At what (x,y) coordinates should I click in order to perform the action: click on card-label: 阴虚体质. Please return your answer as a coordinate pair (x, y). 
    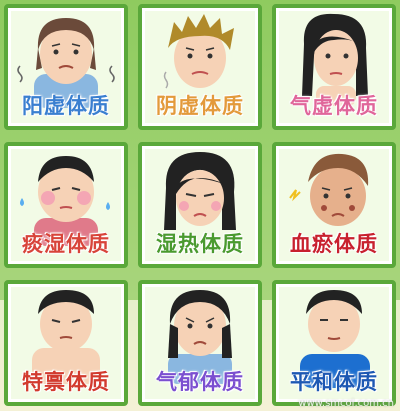
    Looking at the image, I should click on (200, 106).